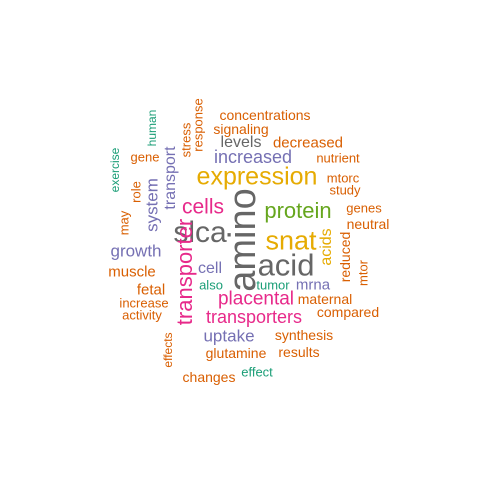  I want to click on word-neutral: neutral, so click(368, 224).